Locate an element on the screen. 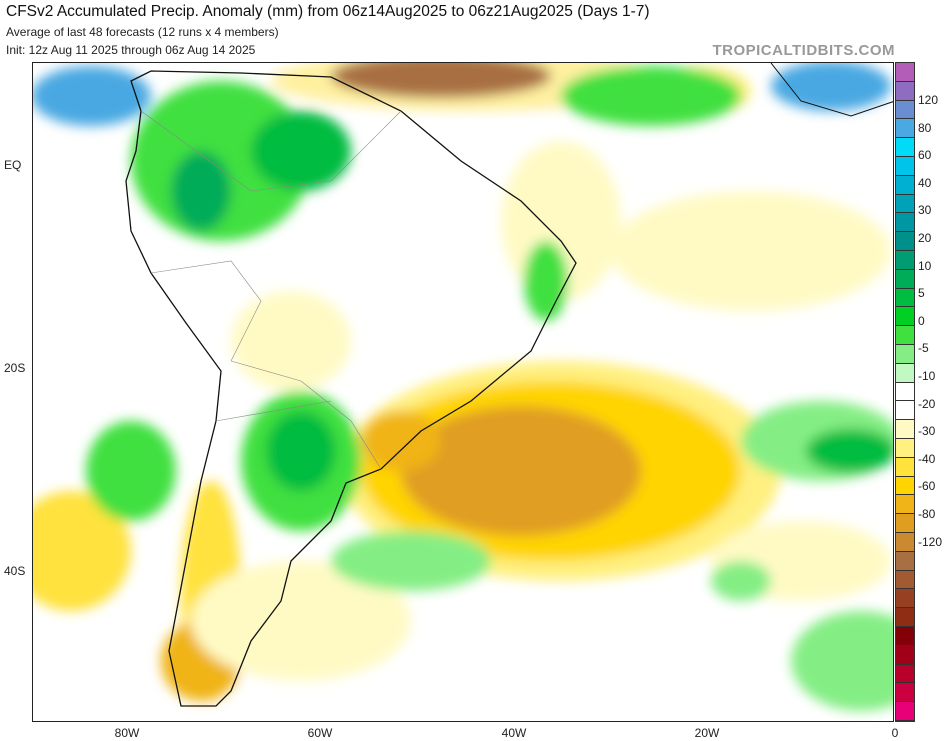  colorbar-label: -5 is located at coordinates (923, 348).